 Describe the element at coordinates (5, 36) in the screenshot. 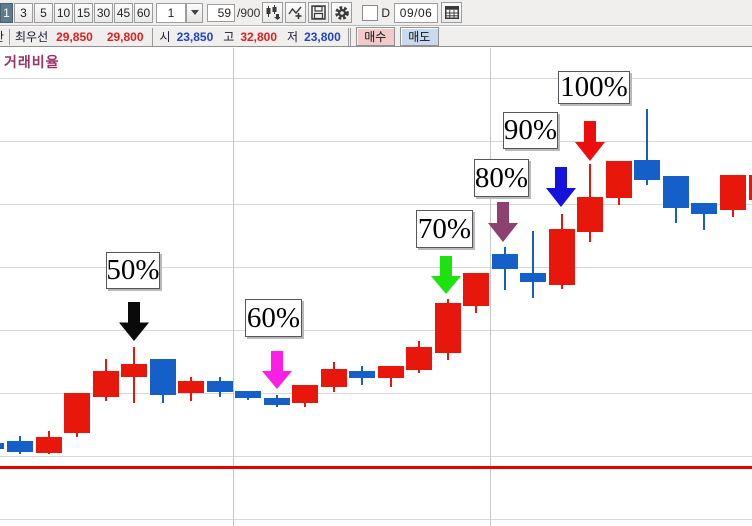

I see `clipped-label: 안` at that location.